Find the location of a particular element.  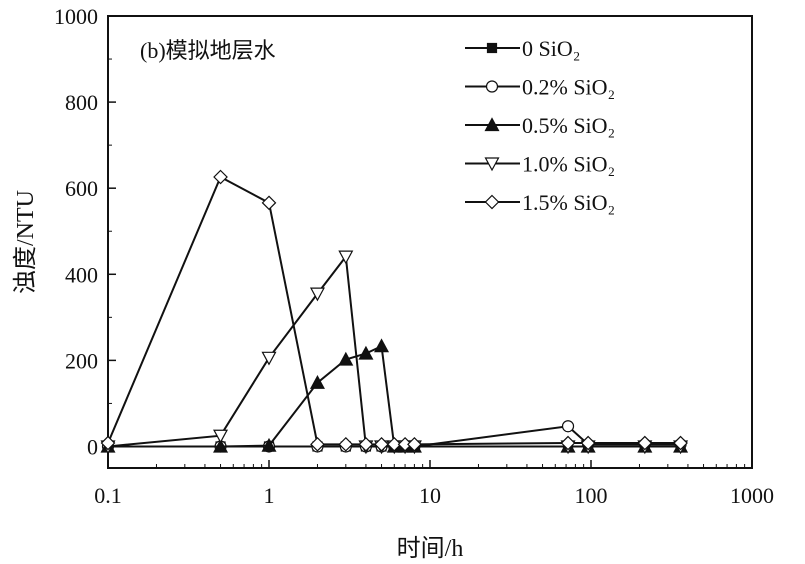

legend-label: 0.5% SiO₂ is located at coordinates (568, 125).